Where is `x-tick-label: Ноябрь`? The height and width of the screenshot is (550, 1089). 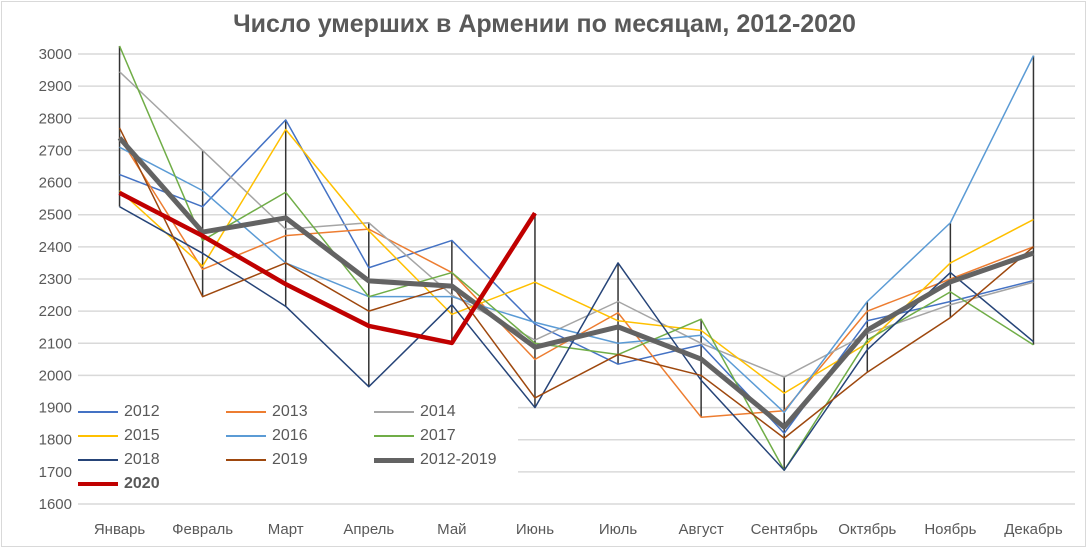
x-tick-label: Ноябрь is located at coordinates (950, 529).